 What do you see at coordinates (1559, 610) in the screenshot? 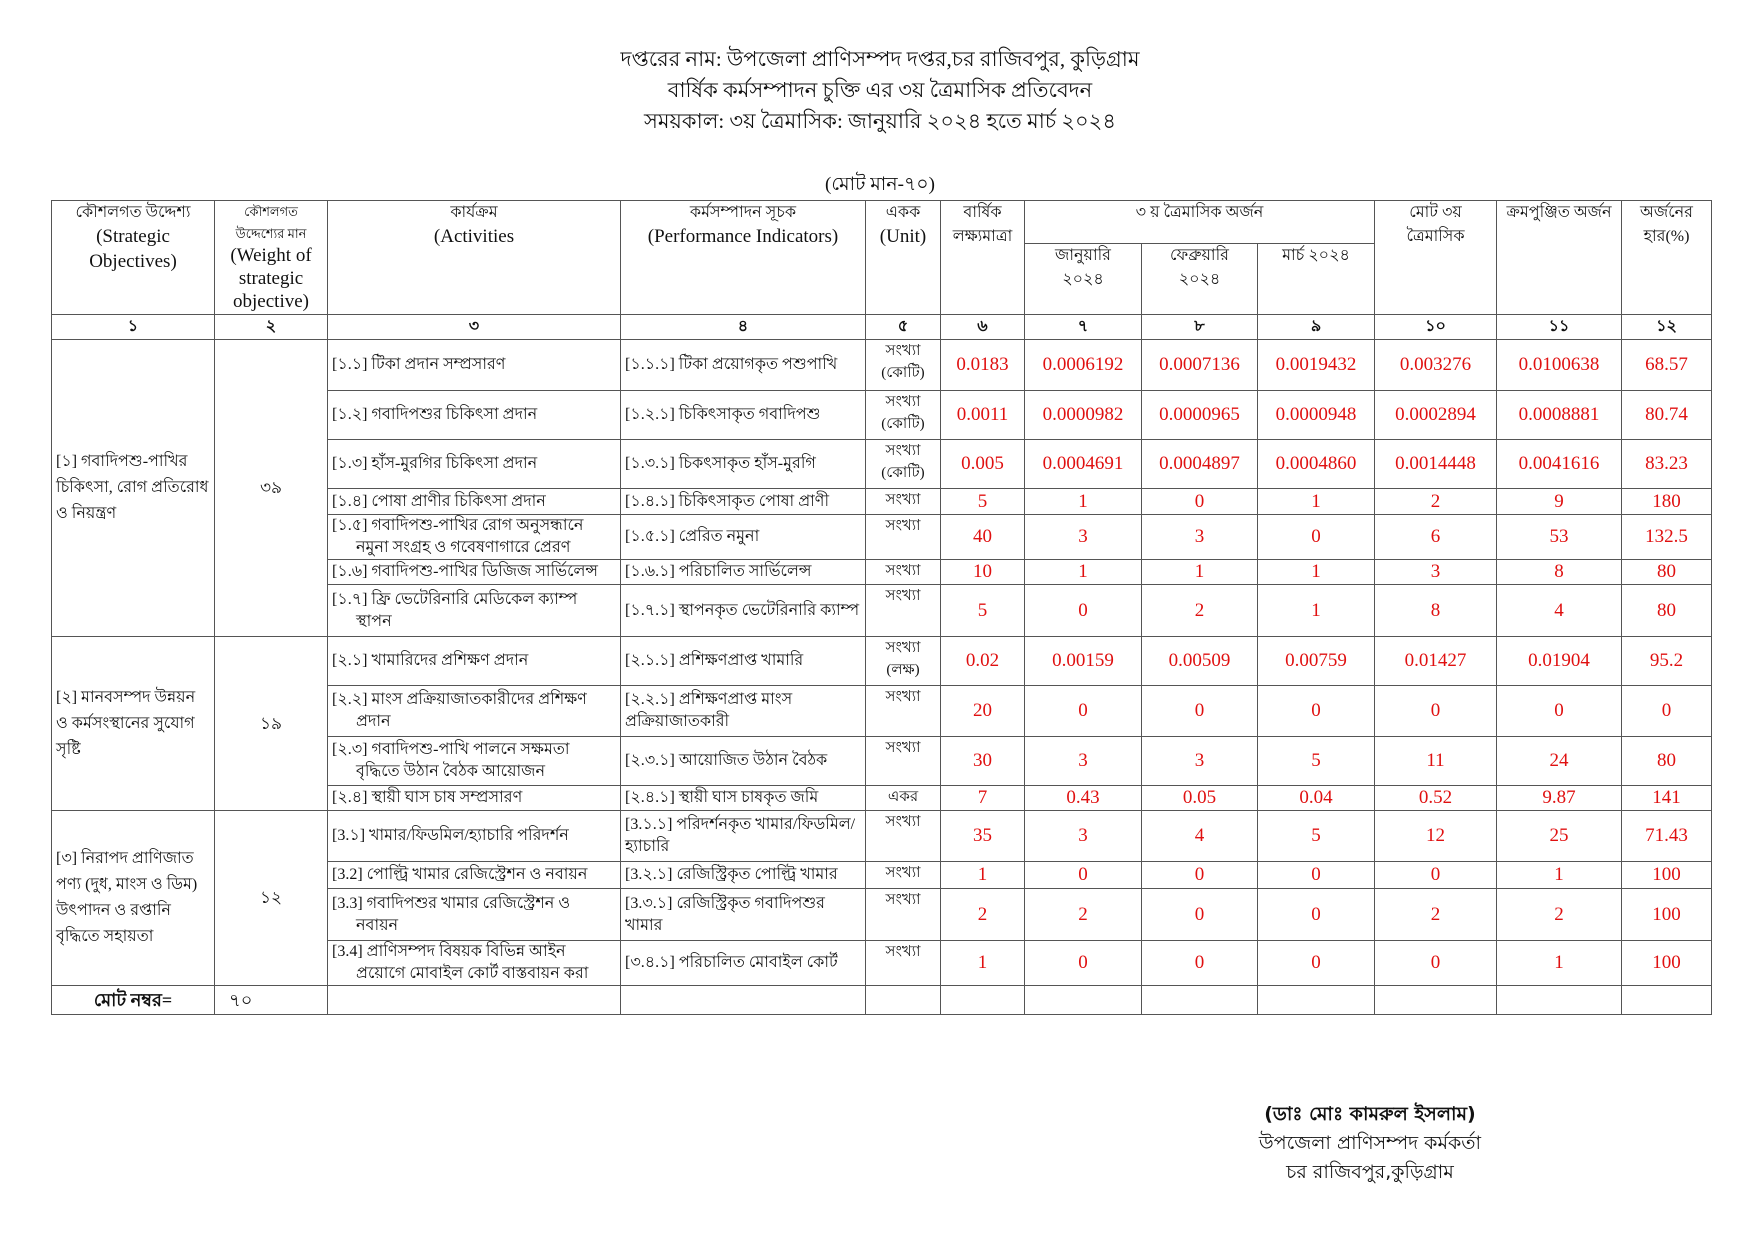
I see `cumulative-achievement: 4` at bounding box center [1559, 610].